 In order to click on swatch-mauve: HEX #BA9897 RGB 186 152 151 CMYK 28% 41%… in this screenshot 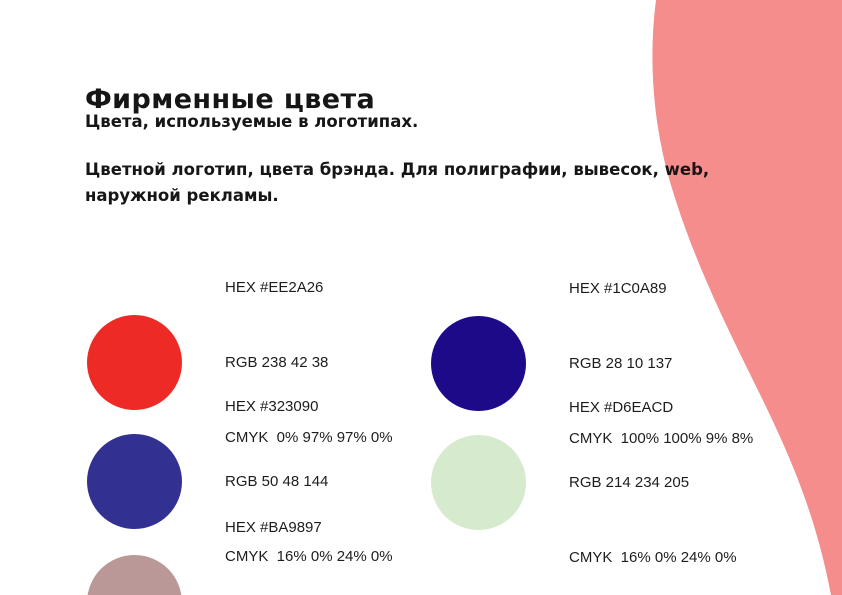, I will do `click(281, 530)`.